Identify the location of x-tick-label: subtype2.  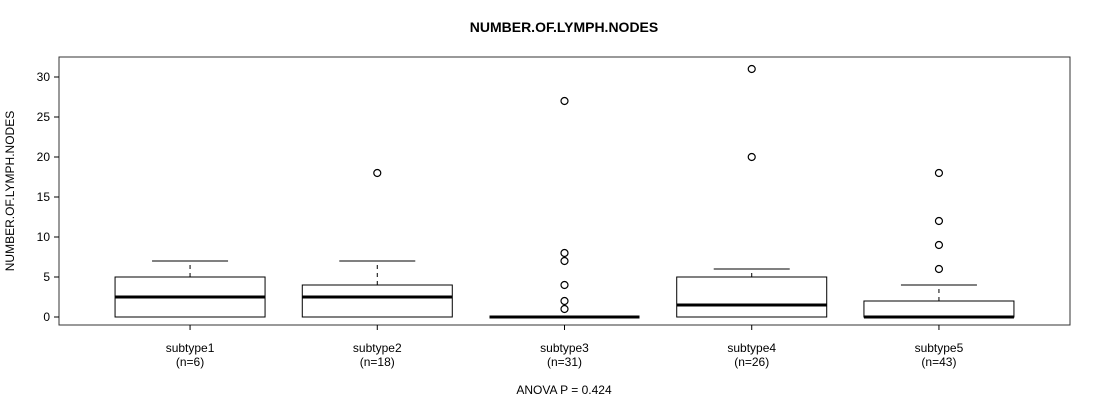
(377, 348).